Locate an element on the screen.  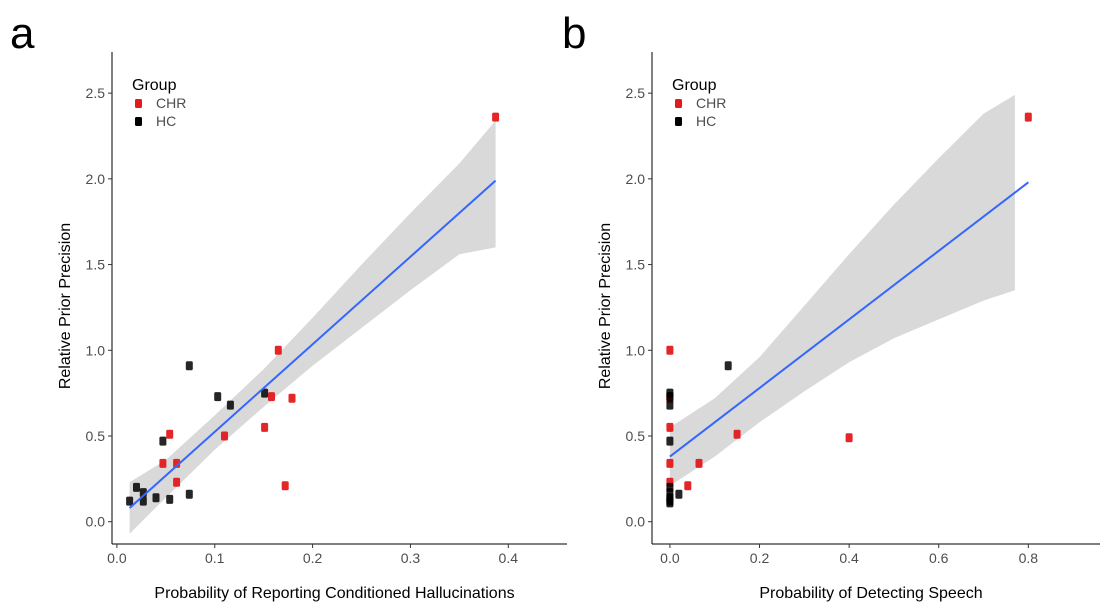
panel-letter: b is located at coordinates (574, 33).